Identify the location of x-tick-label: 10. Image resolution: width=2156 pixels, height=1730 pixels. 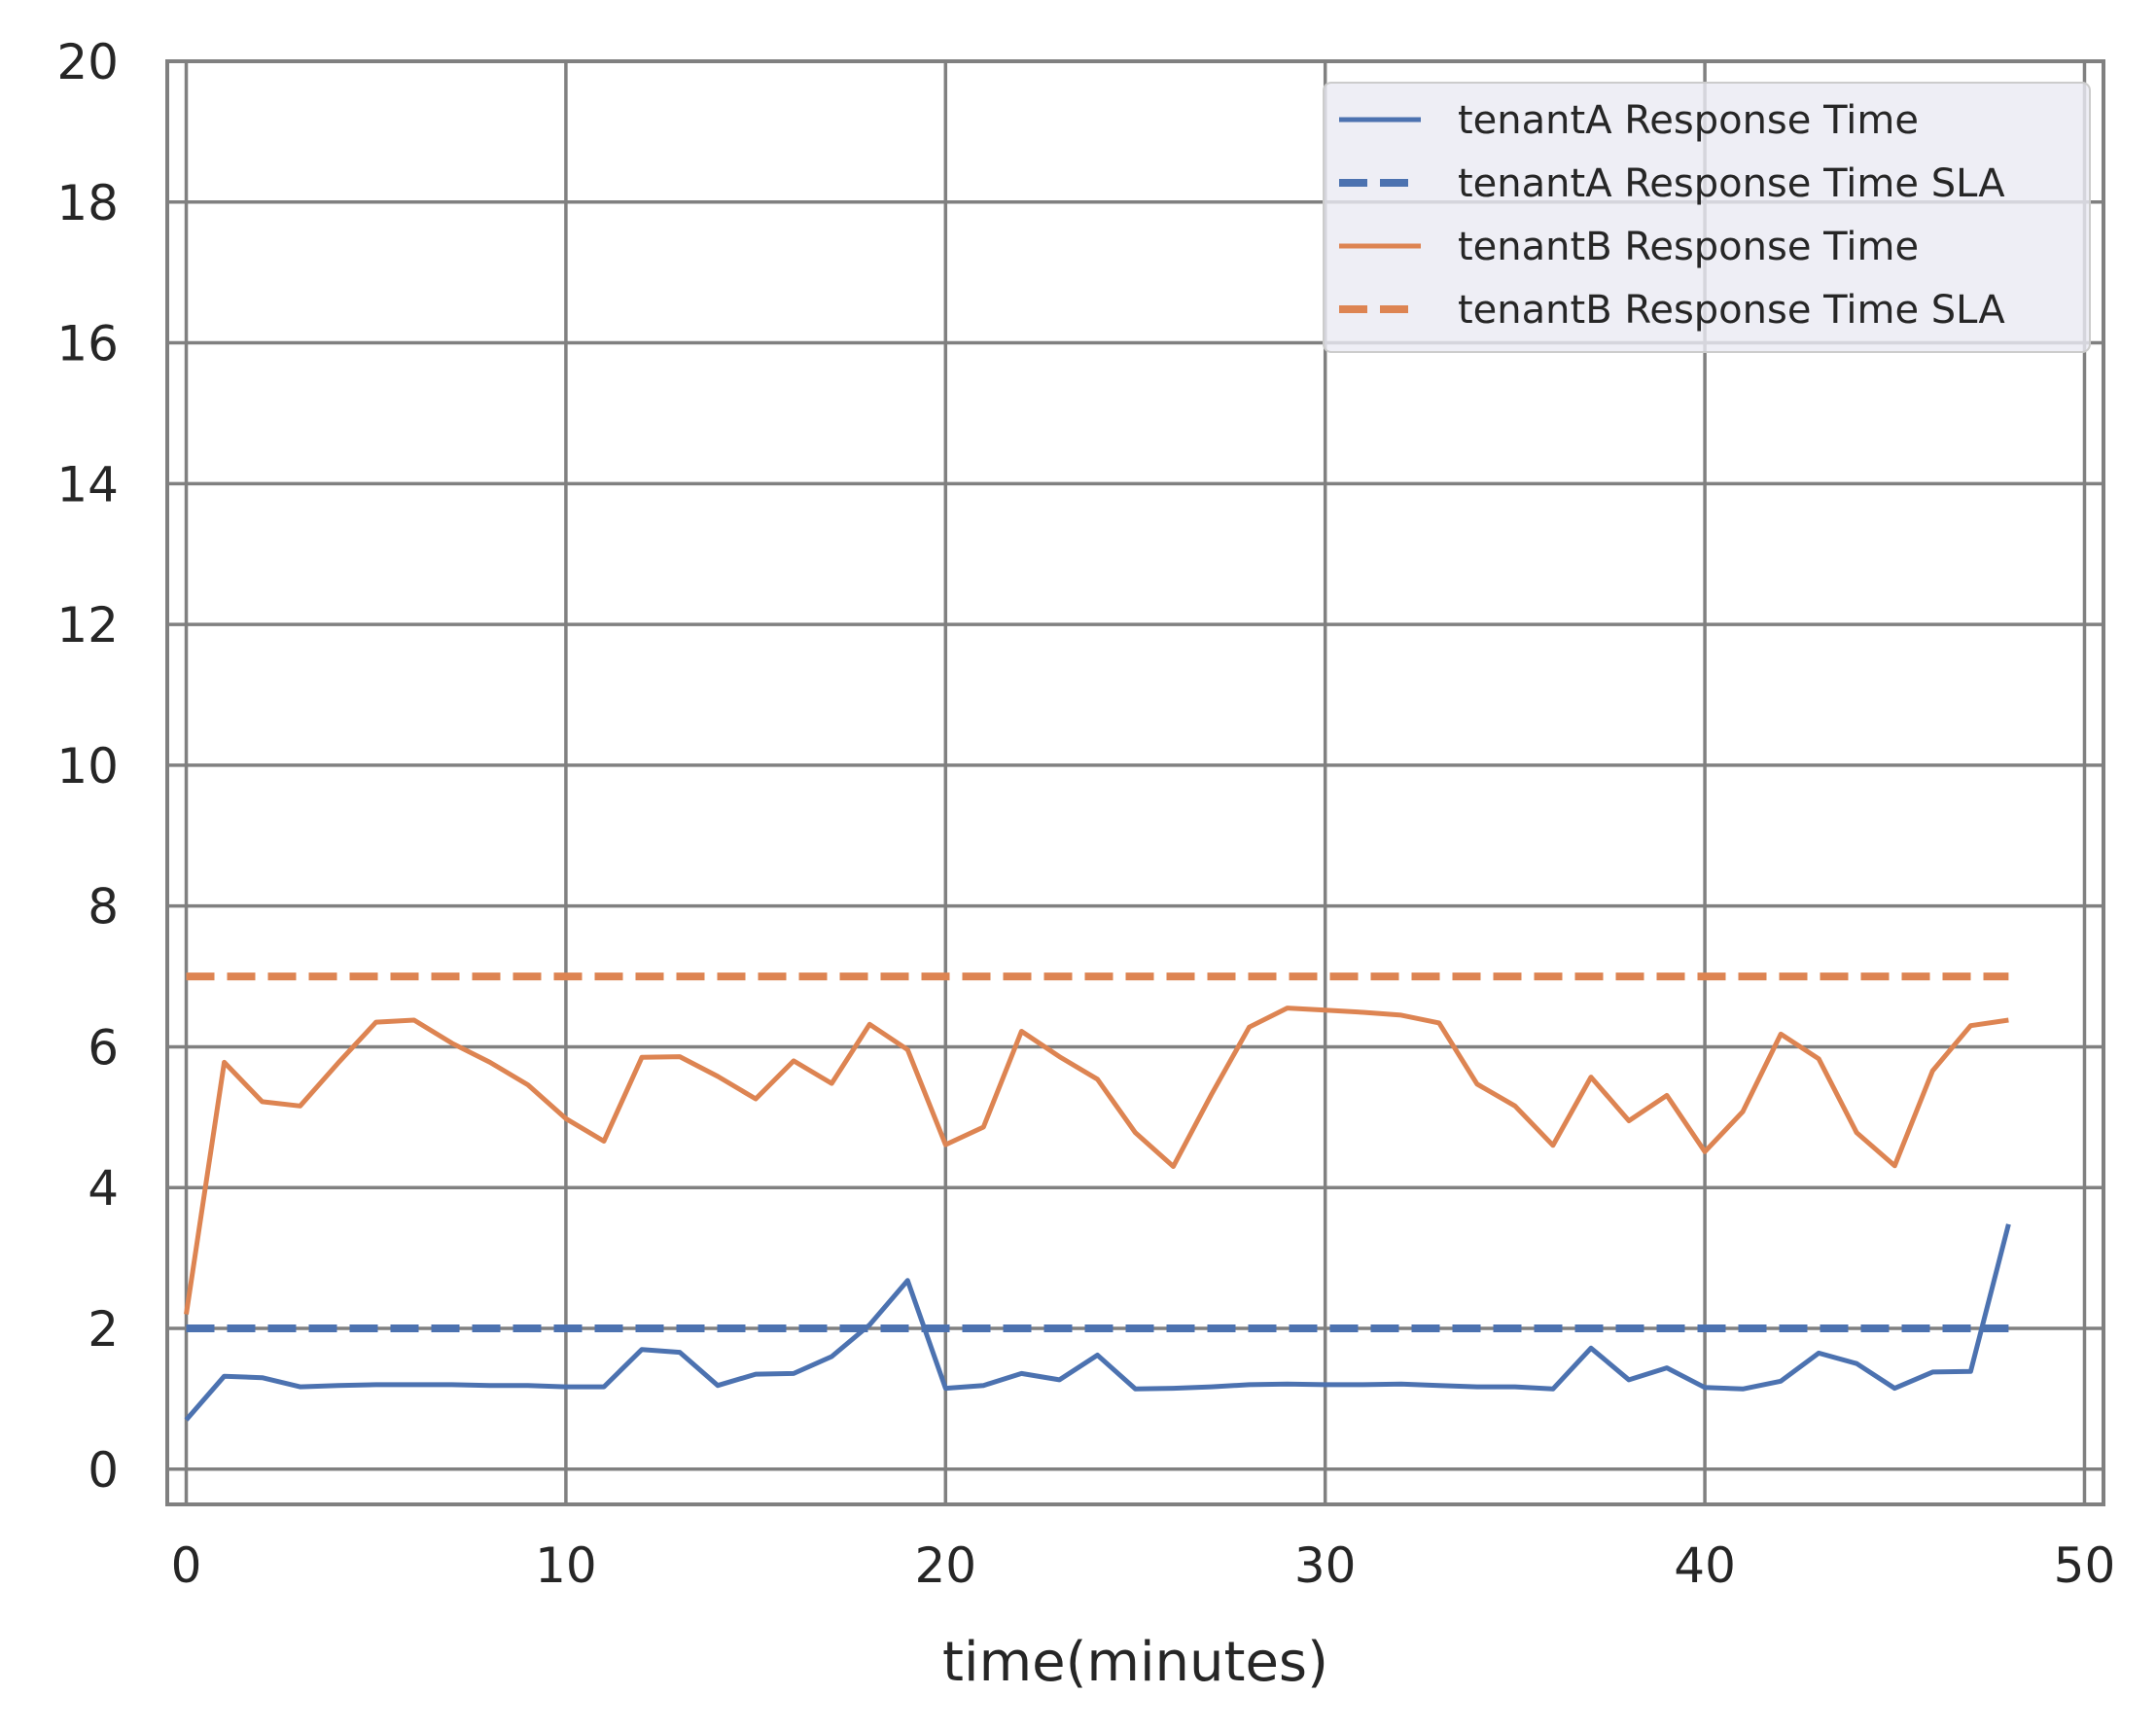
(566, 1565).